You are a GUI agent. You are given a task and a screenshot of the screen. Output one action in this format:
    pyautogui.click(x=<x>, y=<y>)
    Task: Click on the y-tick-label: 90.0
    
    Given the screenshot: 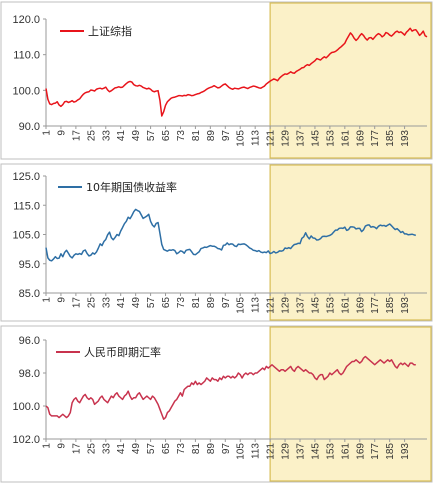 What is the action you would take?
    pyautogui.click(x=29, y=127)
    